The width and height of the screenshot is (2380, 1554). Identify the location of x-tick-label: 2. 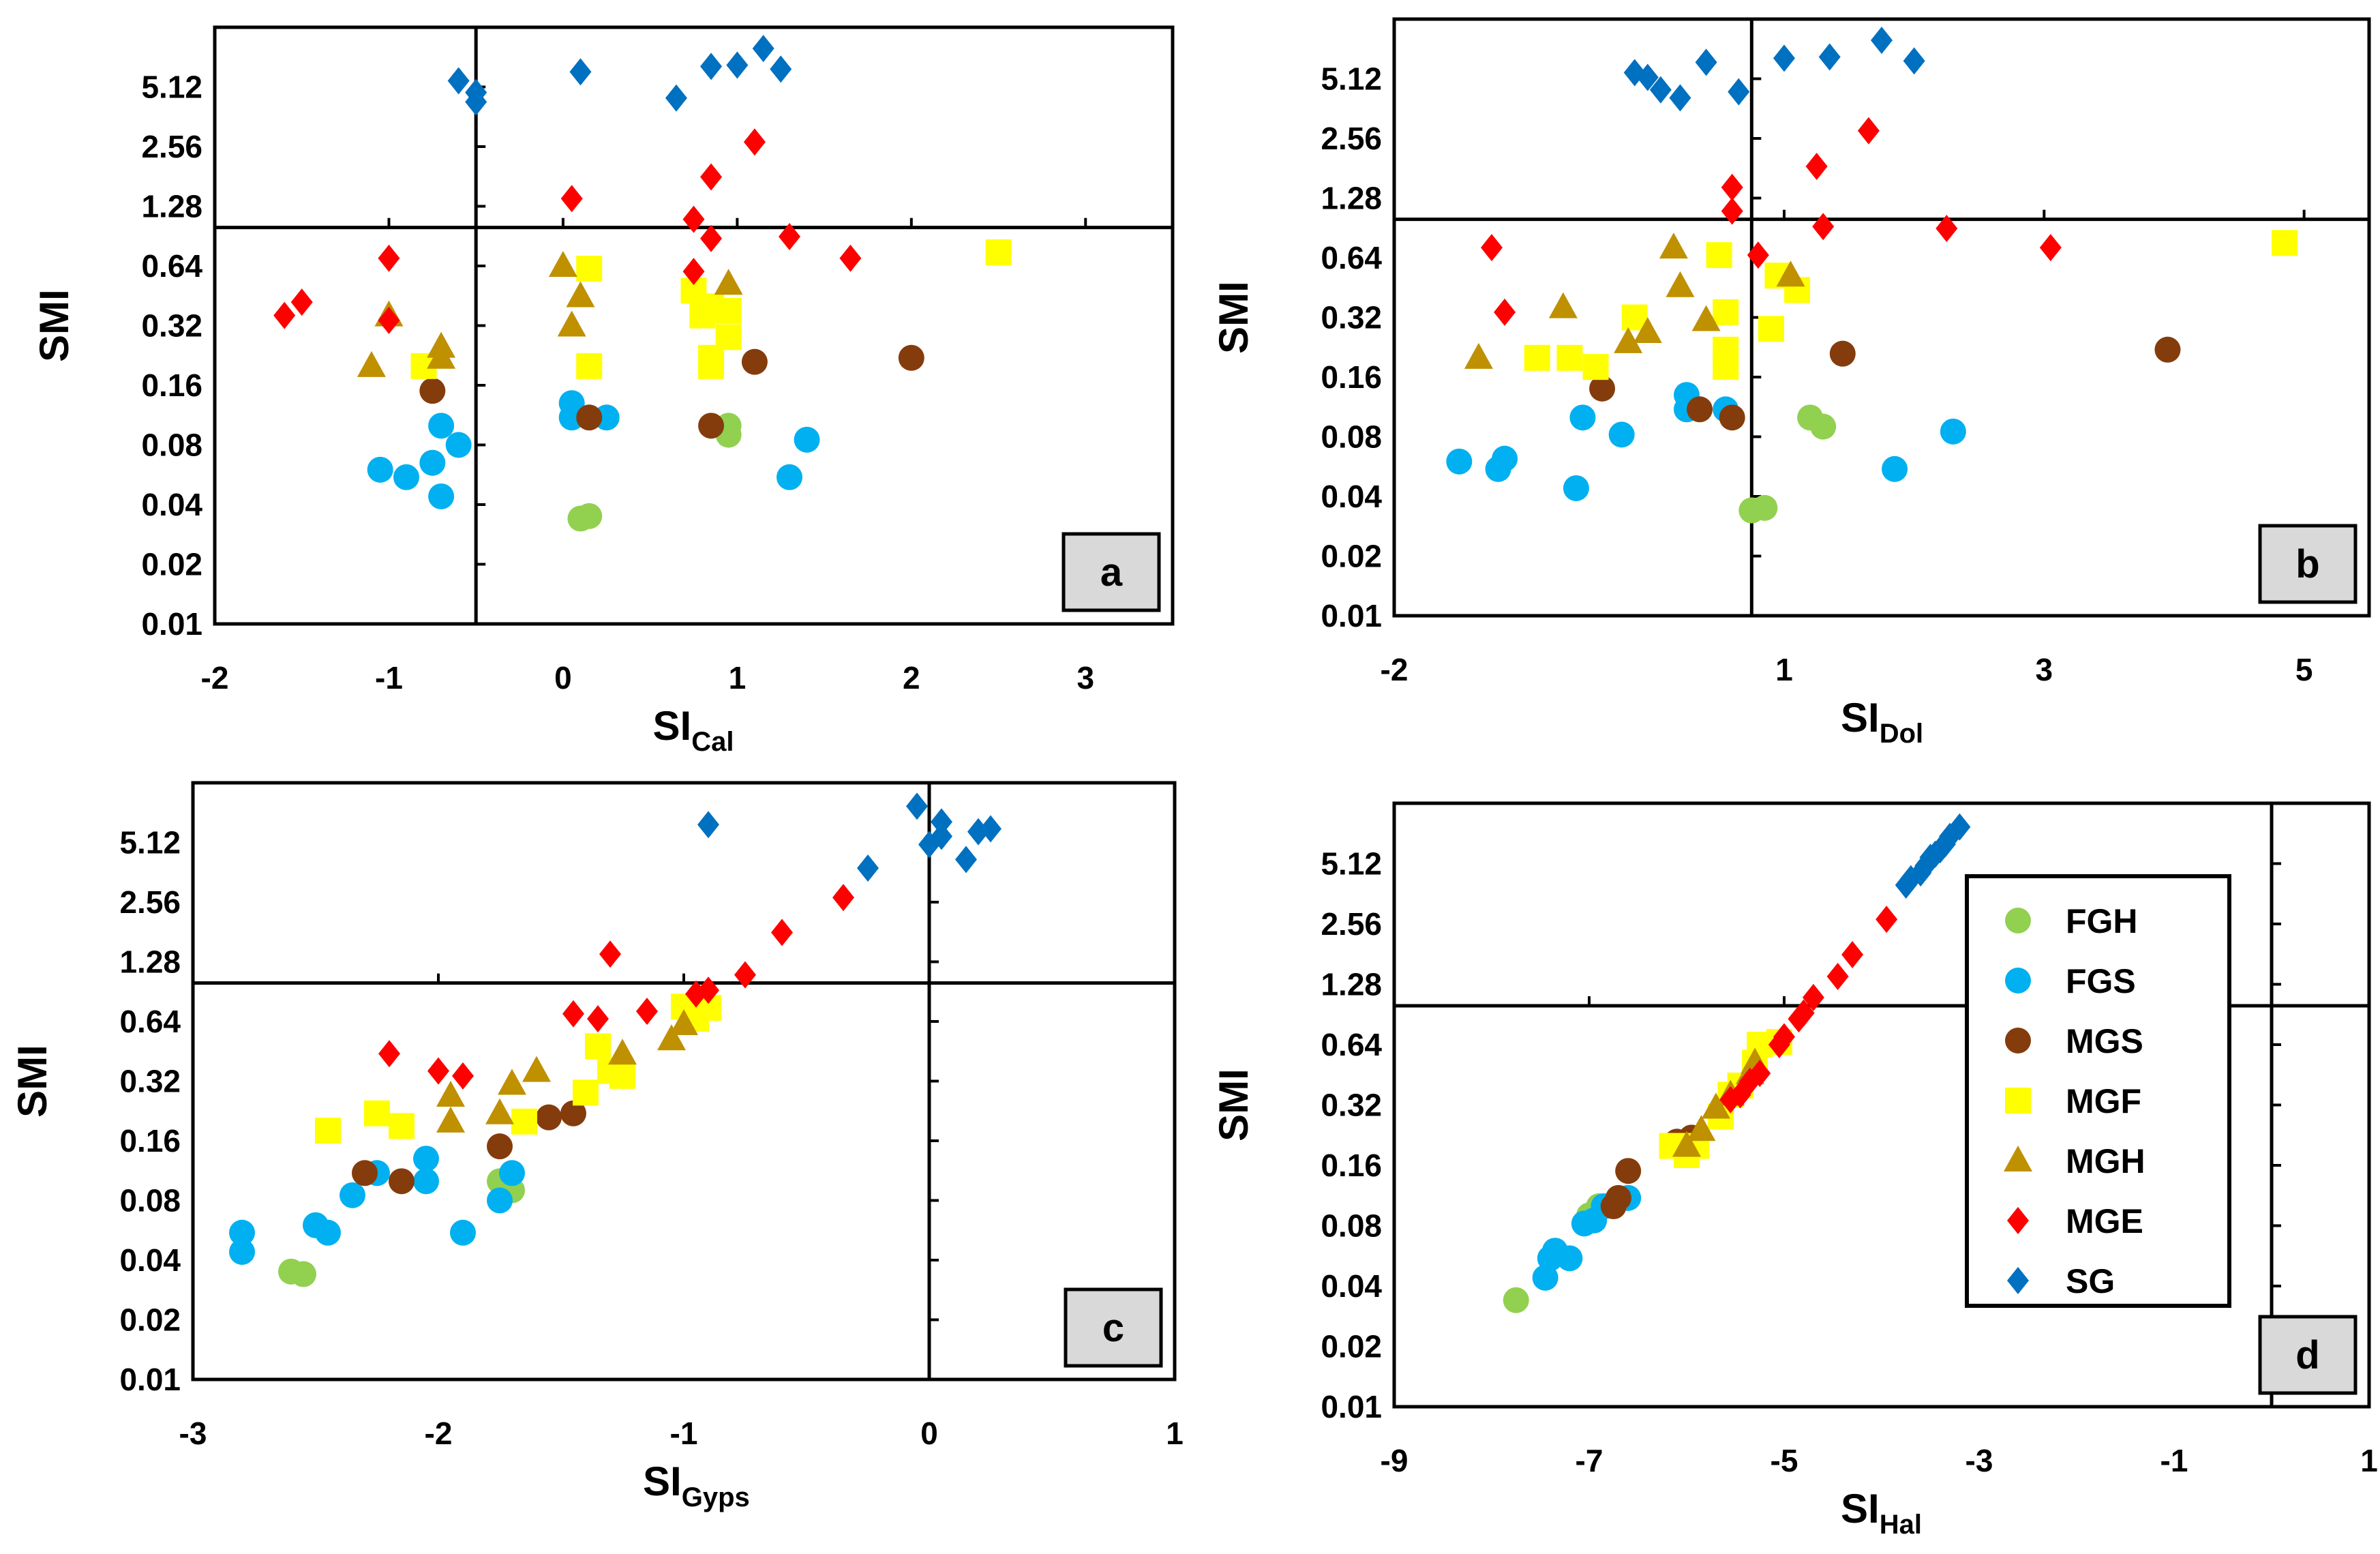
(911, 678).